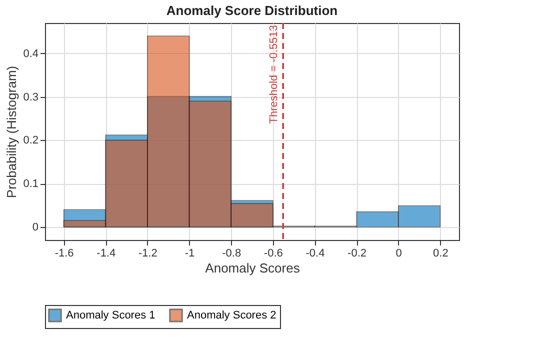 This screenshot has height=337, width=560. I want to click on chart-title: Anomaly Score Distribution, so click(252, 10).